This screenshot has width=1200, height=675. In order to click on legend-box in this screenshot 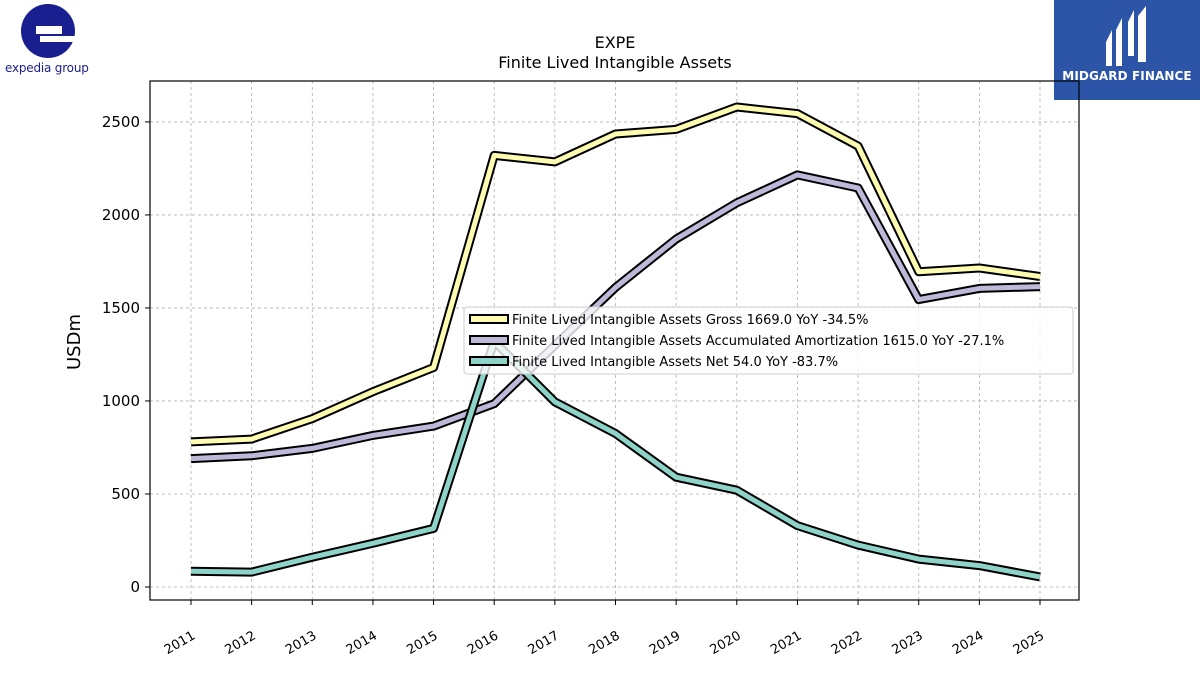, I will do `click(768, 340)`.